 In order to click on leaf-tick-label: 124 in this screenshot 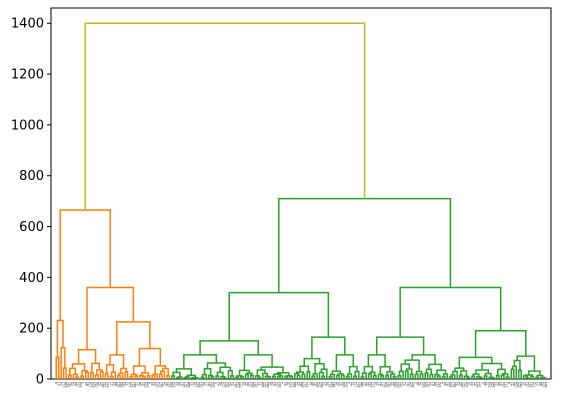, I will do `click(184, 385)`.